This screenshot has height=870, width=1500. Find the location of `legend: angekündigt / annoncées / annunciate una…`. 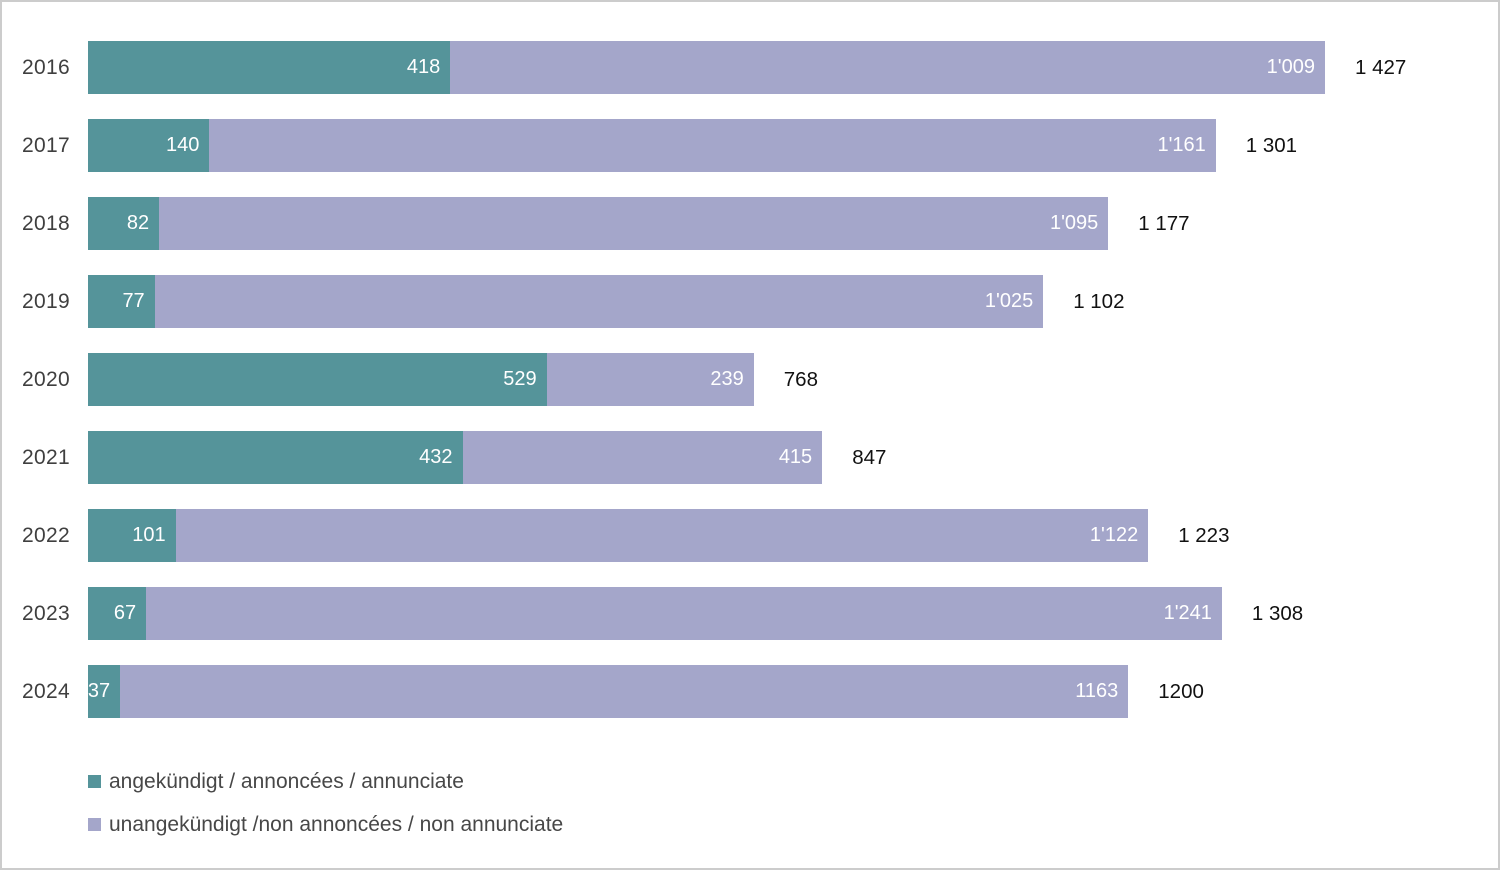

legend: angekündigt / annoncées / annunciate una… is located at coordinates (793, 803).